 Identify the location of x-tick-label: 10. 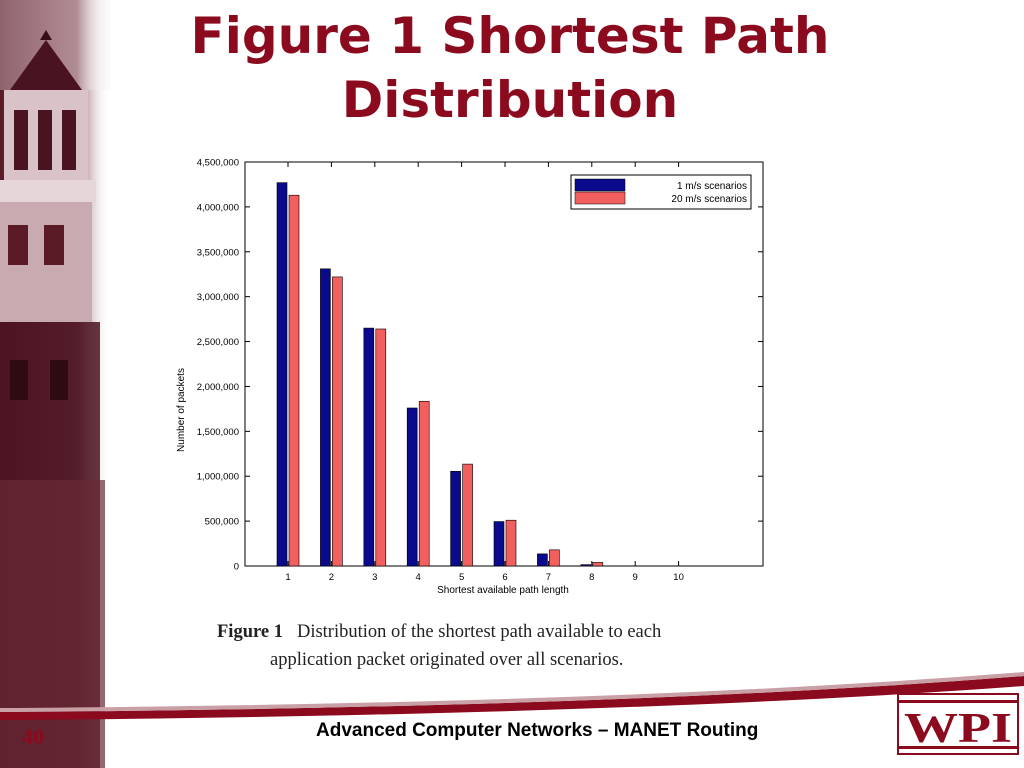
(678, 577).